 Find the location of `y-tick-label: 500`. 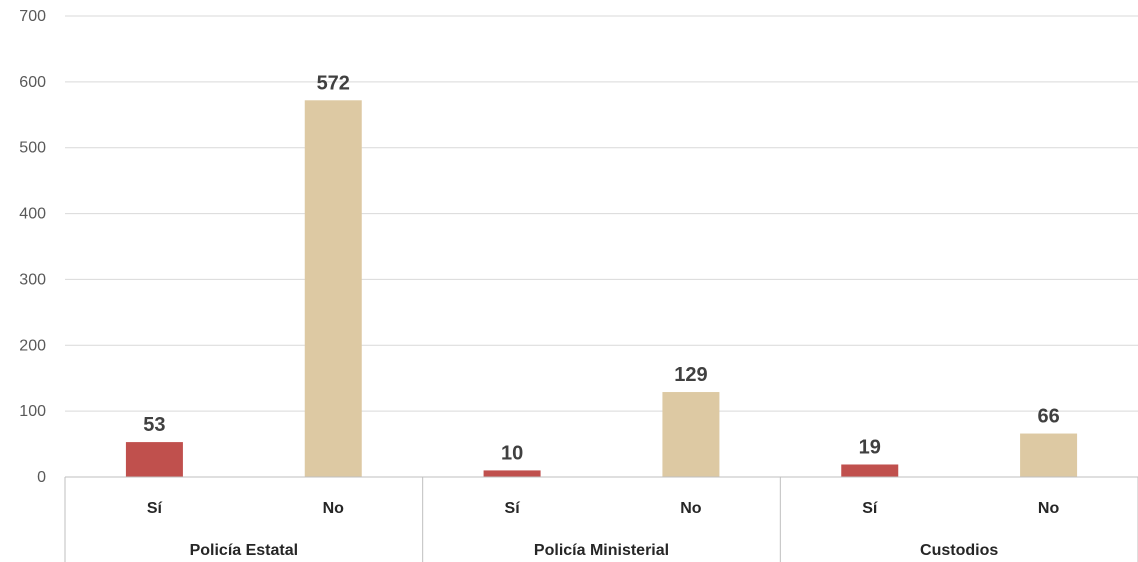

y-tick-label: 500 is located at coordinates (32, 148).